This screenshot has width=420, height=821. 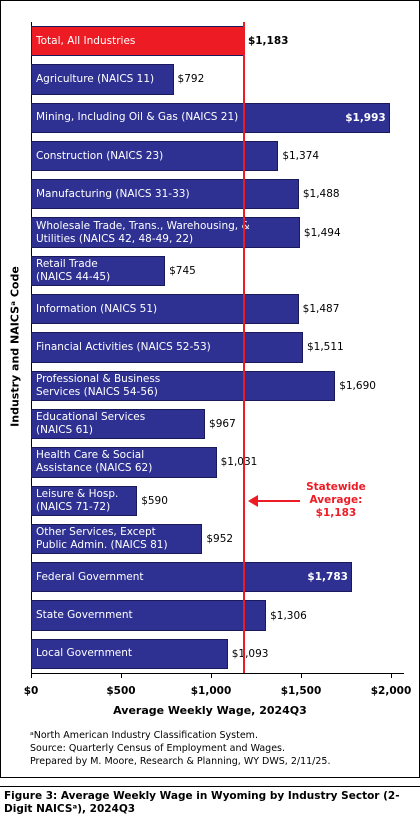 What do you see at coordinates (321, 309) in the screenshot?
I see `value-label: $1,487` at bounding box center [321, 309].